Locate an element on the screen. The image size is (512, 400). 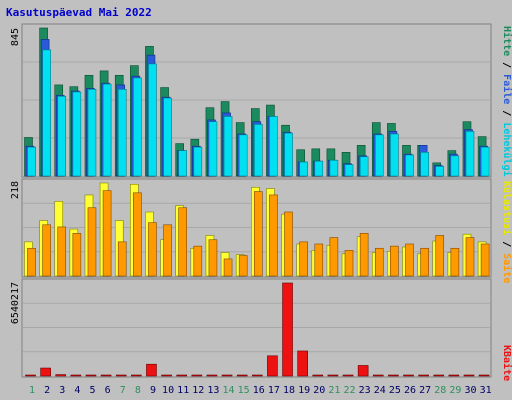
day-label: 31 is located at coordinates (486, 390).